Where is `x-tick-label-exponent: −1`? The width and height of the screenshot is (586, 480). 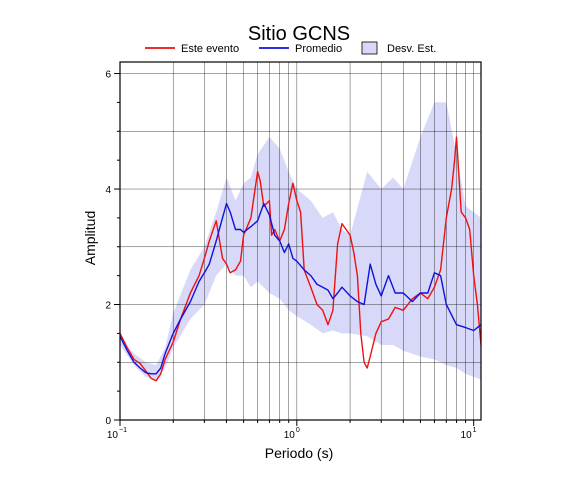
x-tick-label-exponent: −1 is located at coordinates (123, 430).